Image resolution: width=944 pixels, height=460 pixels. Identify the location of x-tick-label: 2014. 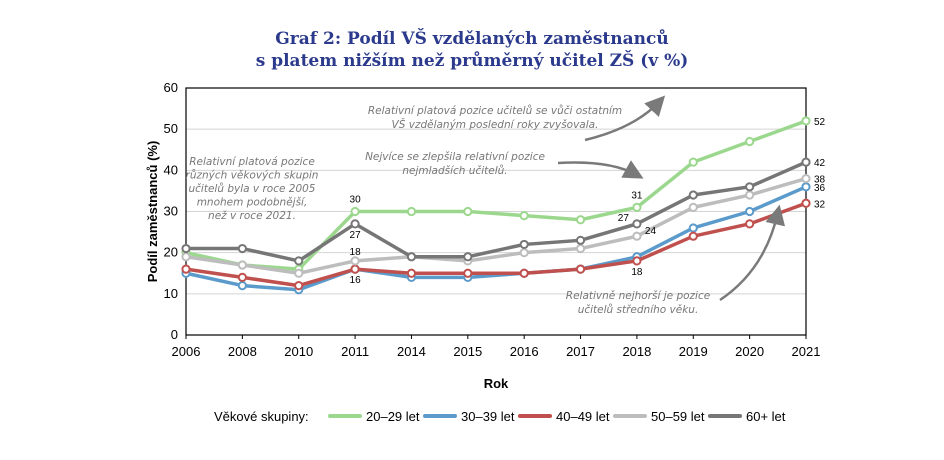
(411, 351).